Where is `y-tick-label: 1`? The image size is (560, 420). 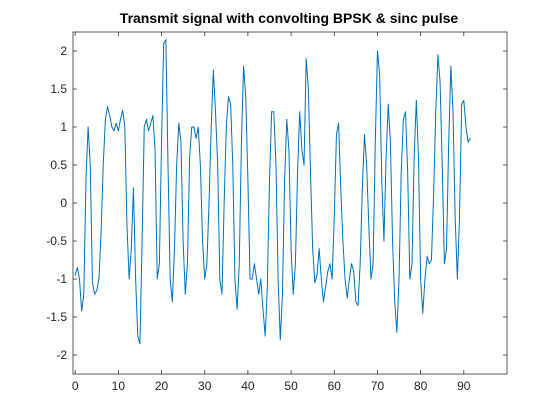
y-tick-label: 1 is located at coordinates (63, 127).